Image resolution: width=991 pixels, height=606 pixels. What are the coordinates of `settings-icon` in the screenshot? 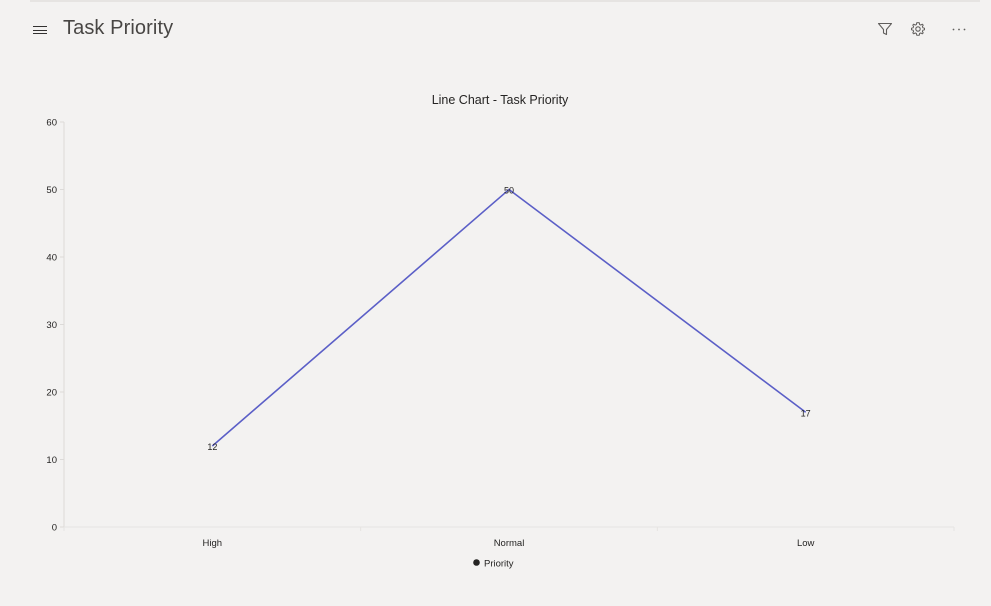 It's located at (918, 29).